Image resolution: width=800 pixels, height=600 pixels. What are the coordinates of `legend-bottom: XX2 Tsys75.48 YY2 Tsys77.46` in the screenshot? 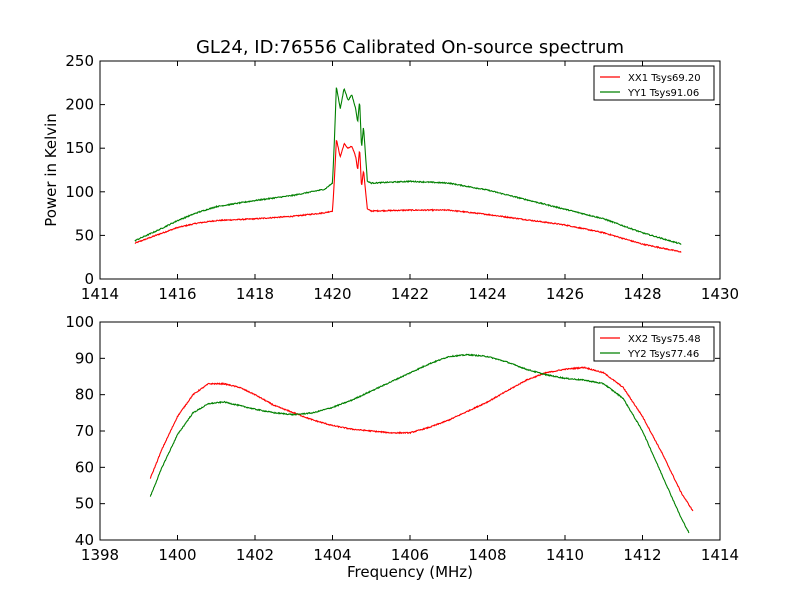 It's located at (654, 344).